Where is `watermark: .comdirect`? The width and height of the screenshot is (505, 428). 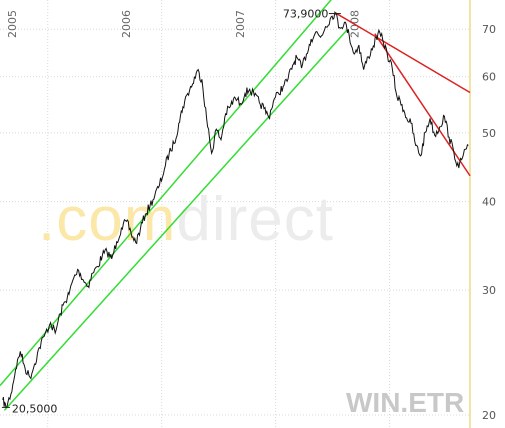
watermark: .comdirect is located at coordinates (186, 219).